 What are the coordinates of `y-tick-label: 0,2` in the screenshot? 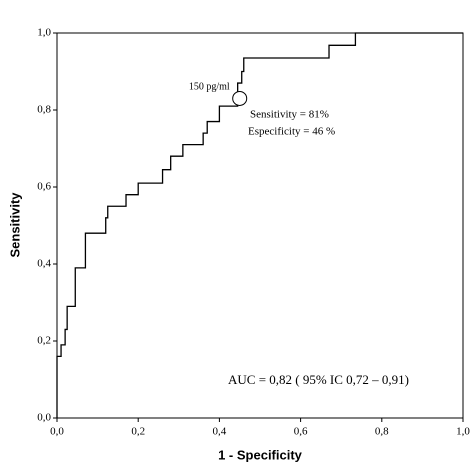 It's located at (44, 341).